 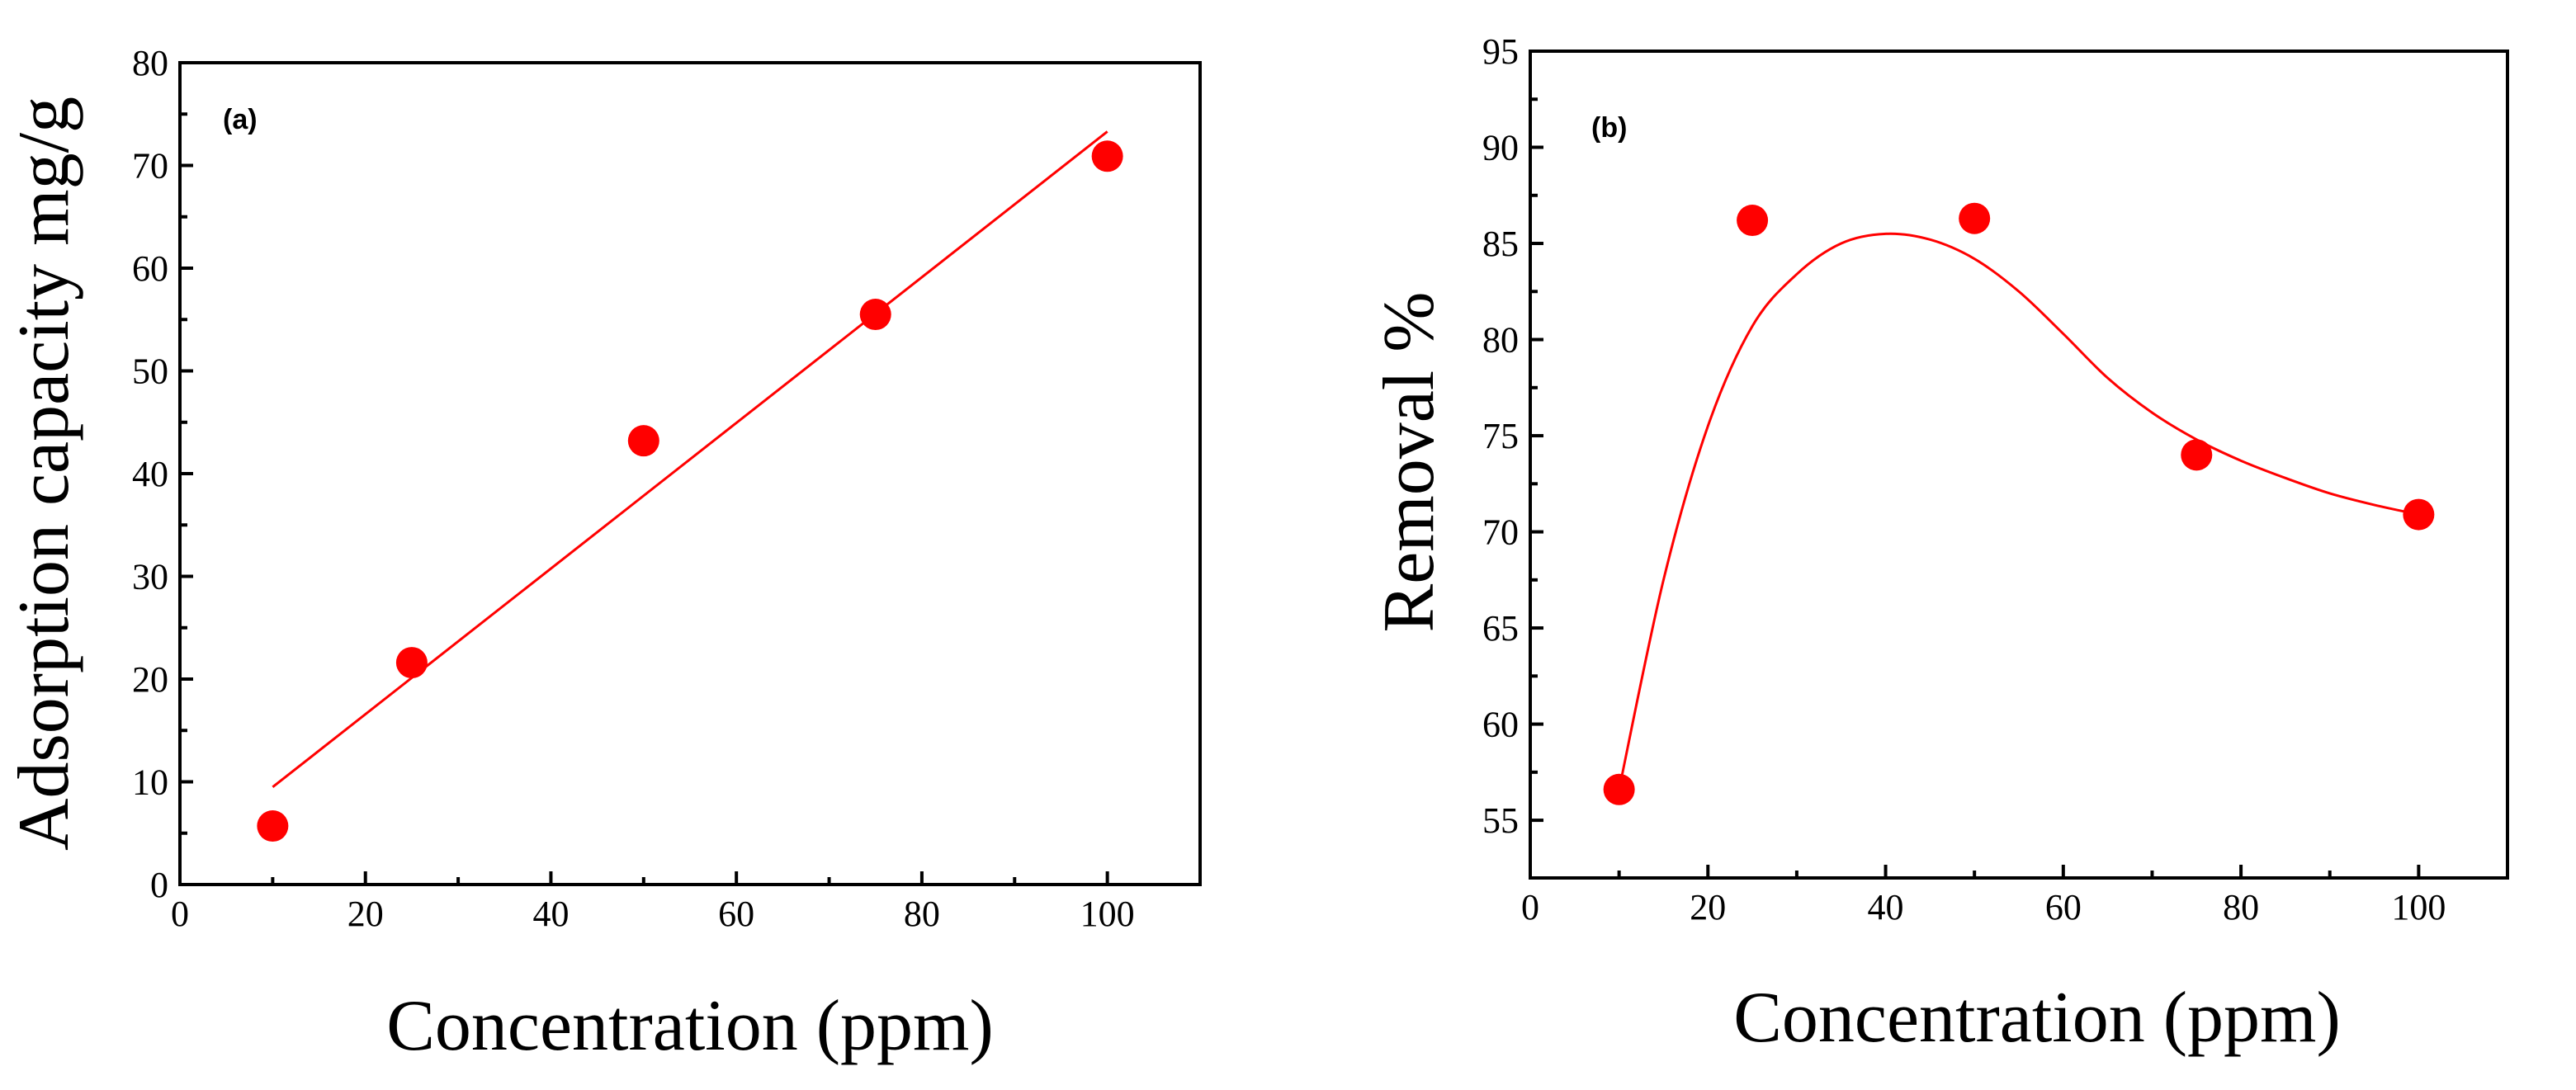 I want to click on panel-a-y-tick-label: 0, so click(x=159, y=885).